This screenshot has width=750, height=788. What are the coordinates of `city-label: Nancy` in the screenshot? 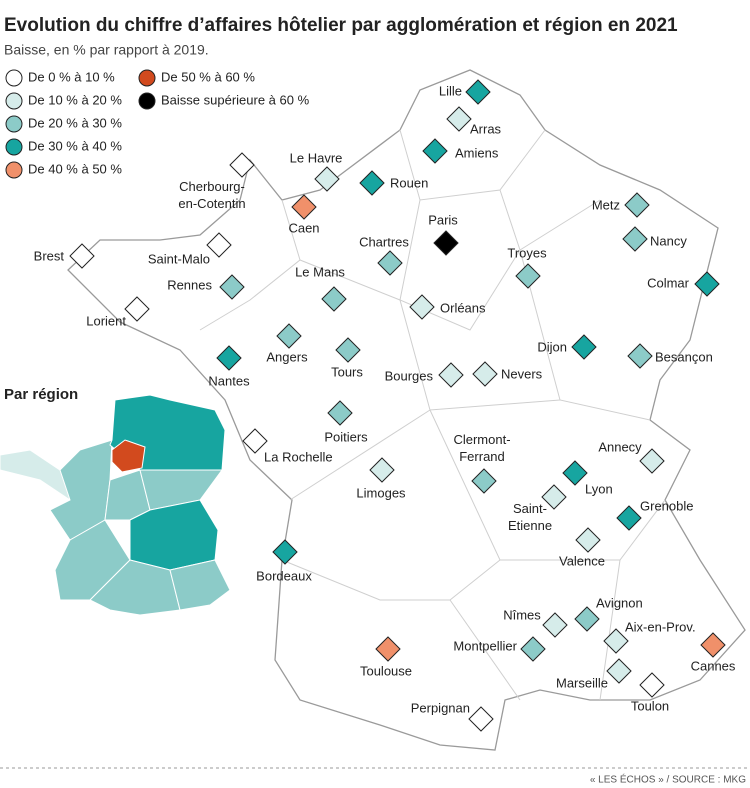 It's located at (668, 240).